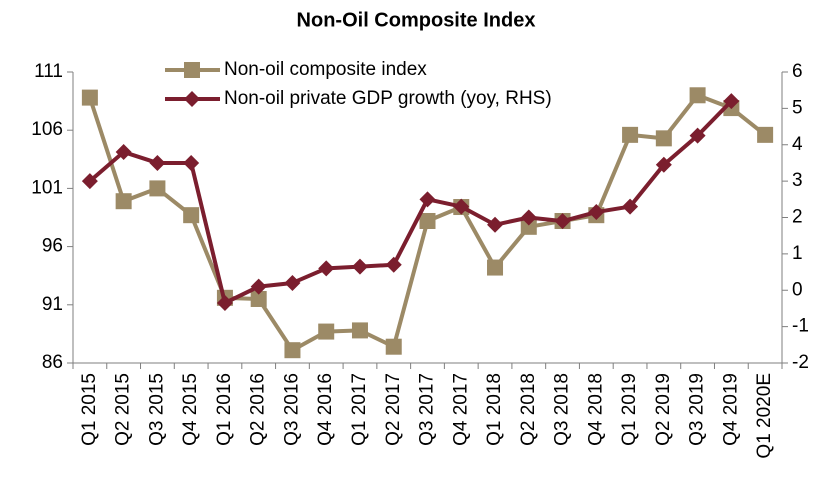  Describe the element at coordinates (800, 362) in the screenshot. I see `y2-tick-label: -2` at that location.